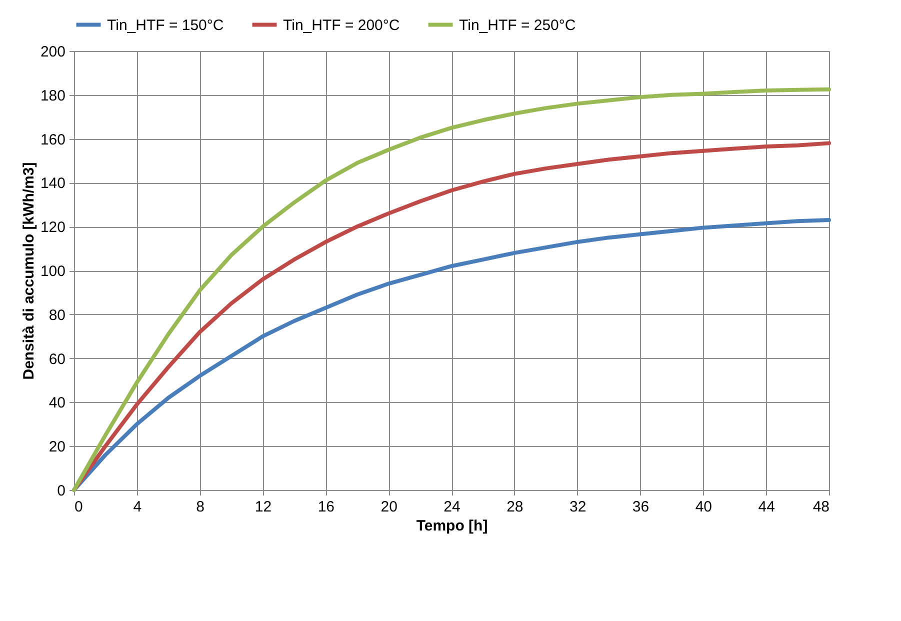 The width and height of the screenshot is (901, 621). I want to click on y-tick-label: 140, so click(53, 183).